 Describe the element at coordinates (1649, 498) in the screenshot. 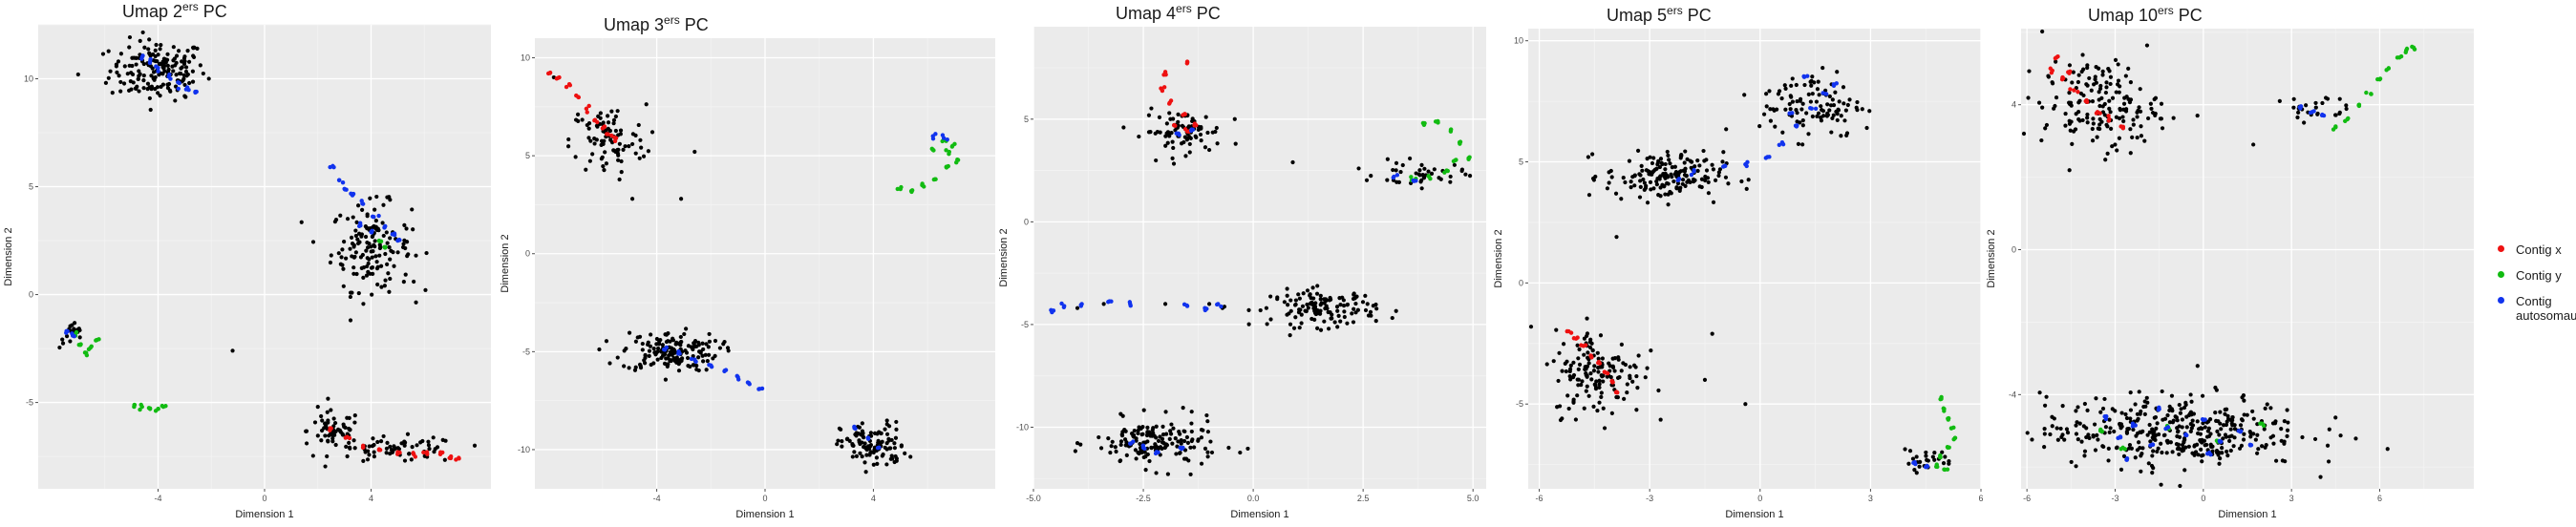

I see `x-tick-label: -3` at that location.